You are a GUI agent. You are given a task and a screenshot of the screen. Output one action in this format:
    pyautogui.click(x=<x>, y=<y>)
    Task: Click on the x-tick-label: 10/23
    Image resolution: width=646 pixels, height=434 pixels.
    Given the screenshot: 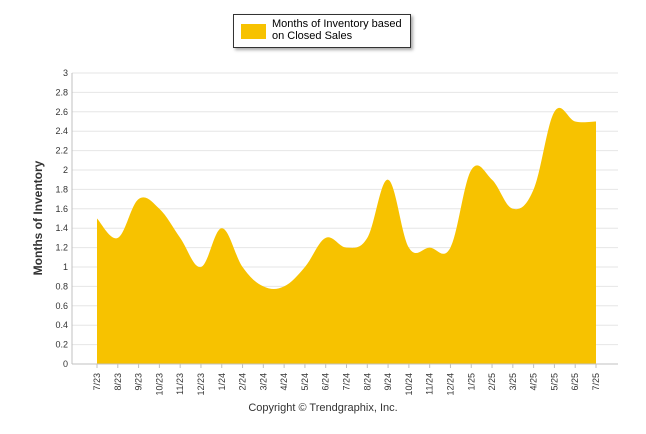 What is the action you would take?
    pyautogui.click(x=159, y=384)
    